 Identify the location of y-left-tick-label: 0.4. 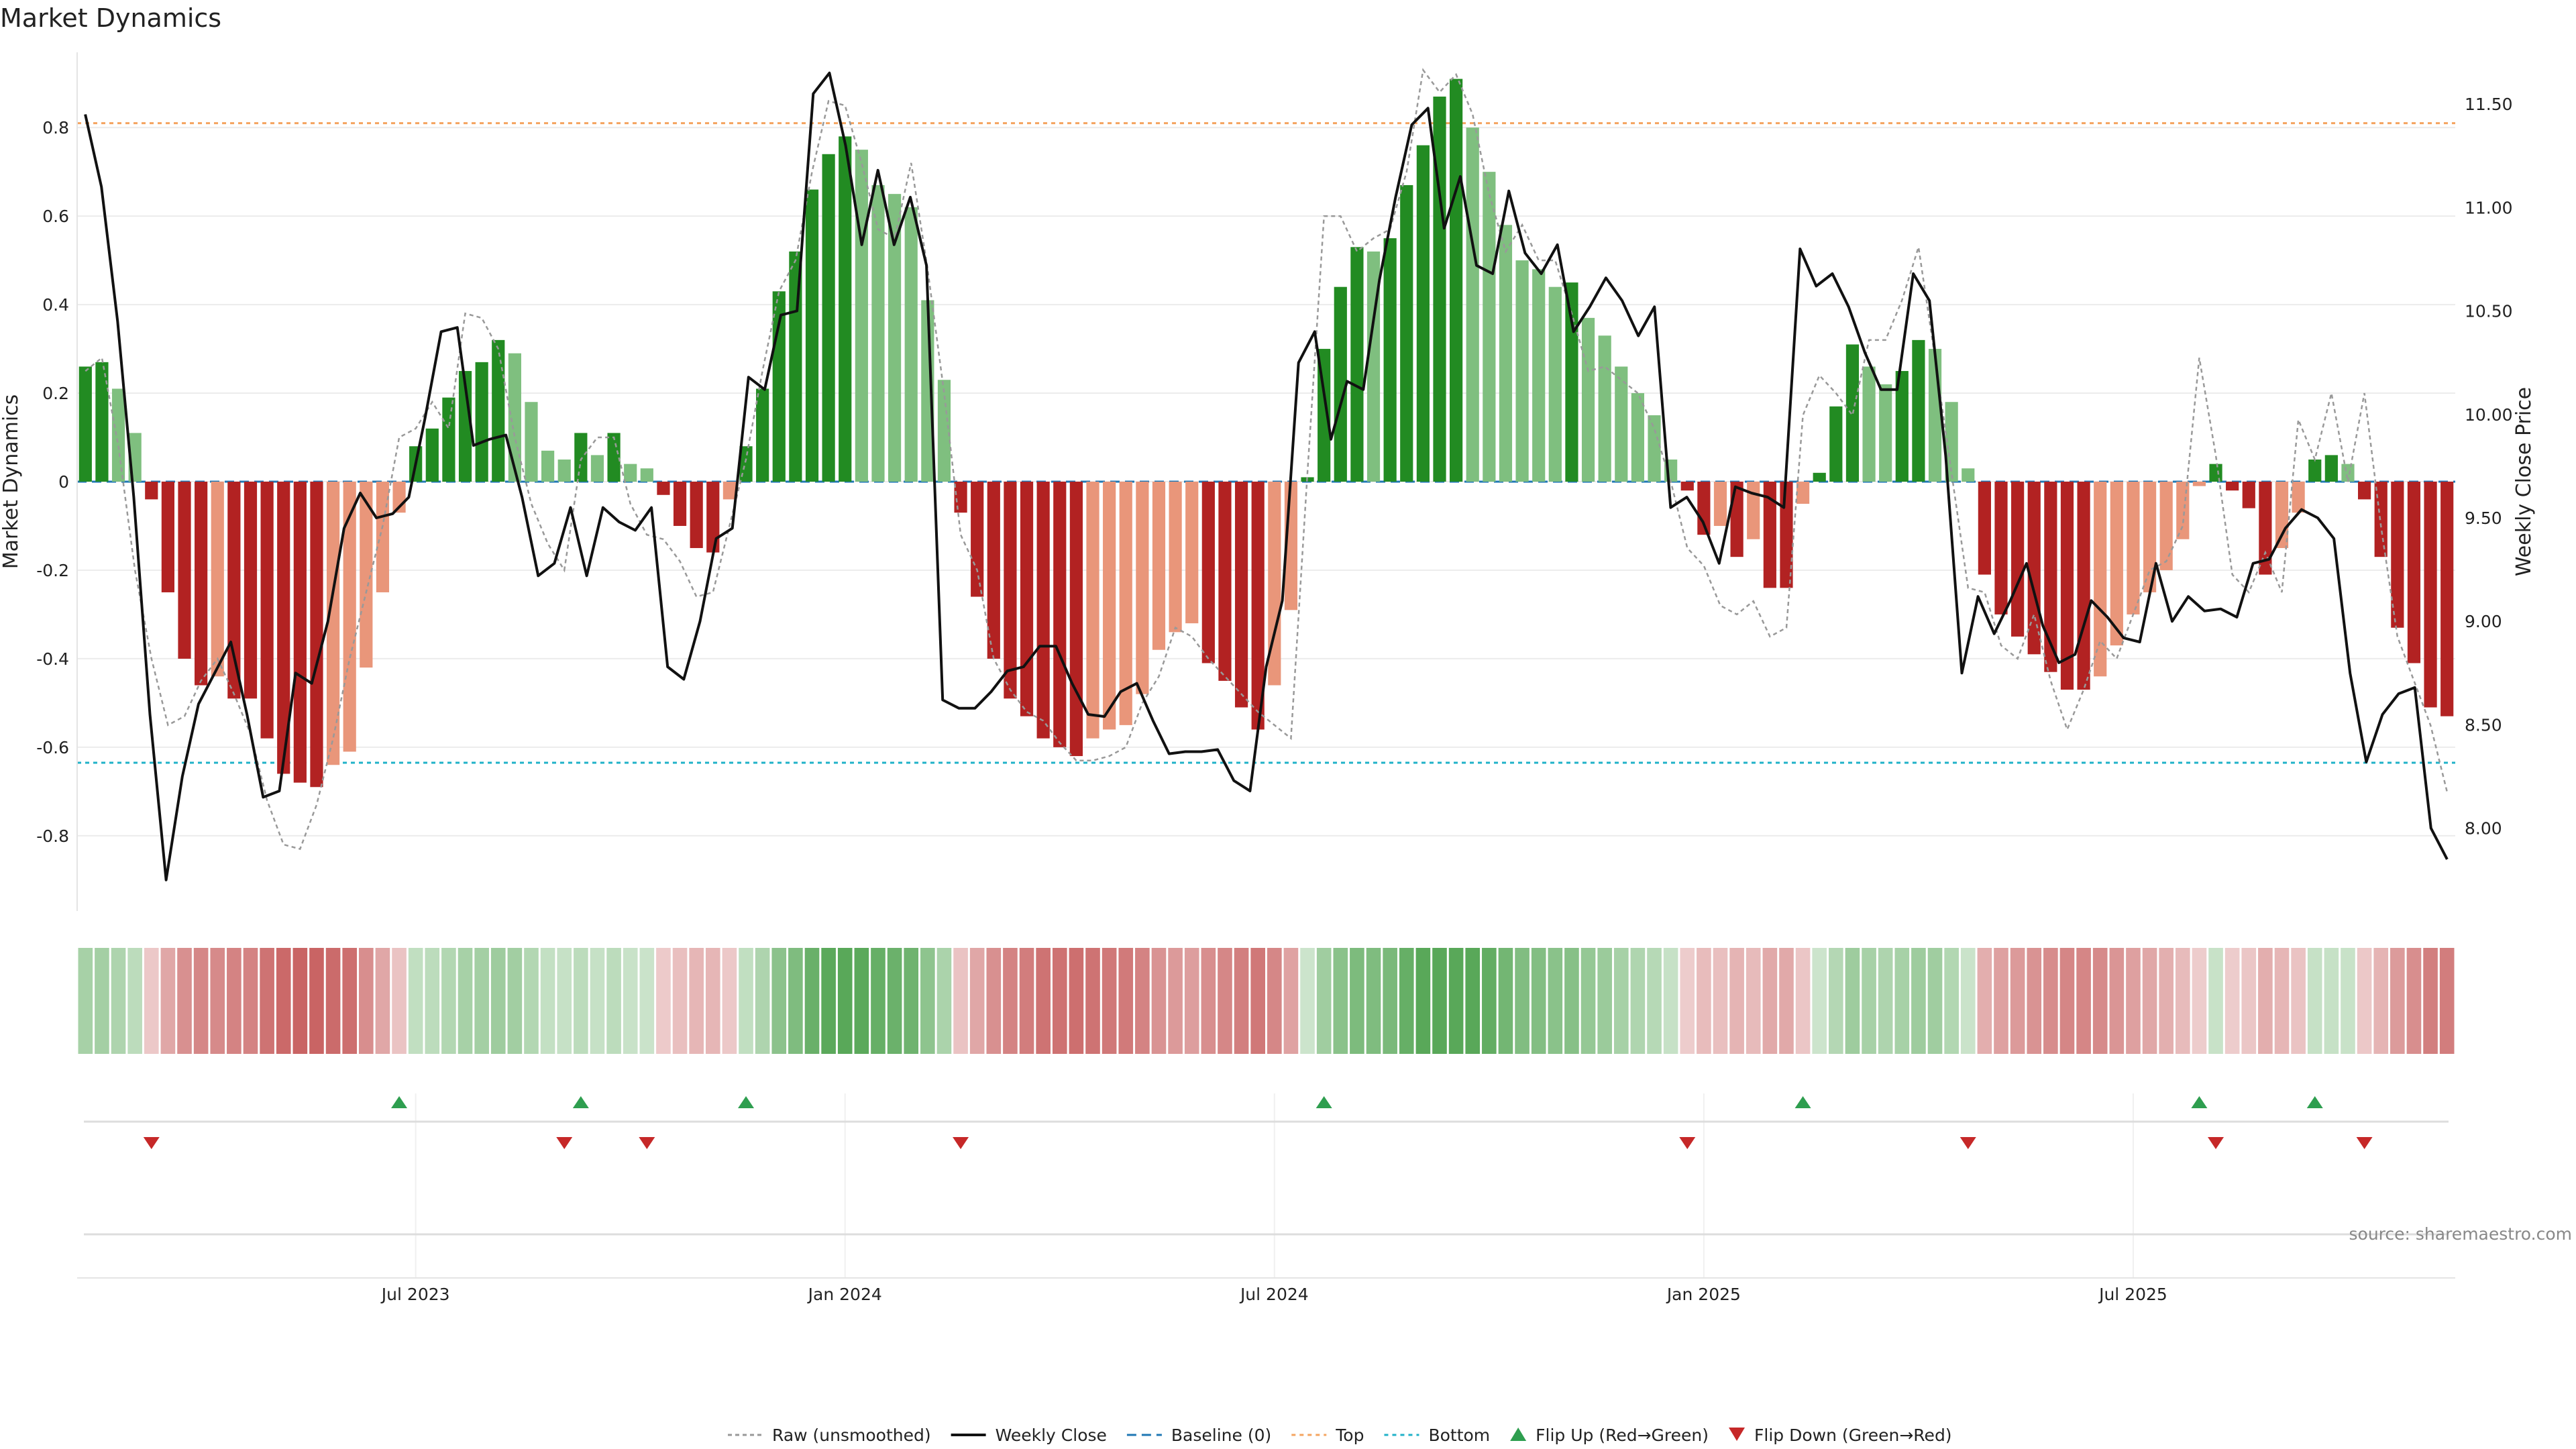
(55, 305).